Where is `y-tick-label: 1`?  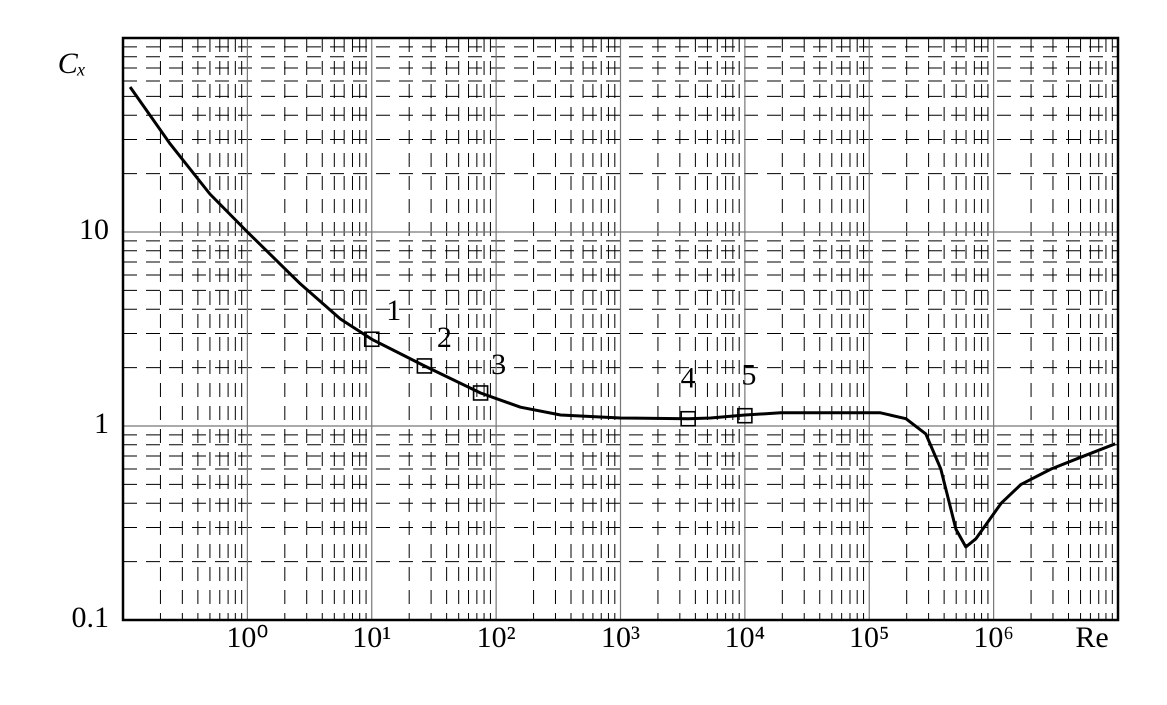 y-tick-label: 1 is located at coordinates (101, 423).